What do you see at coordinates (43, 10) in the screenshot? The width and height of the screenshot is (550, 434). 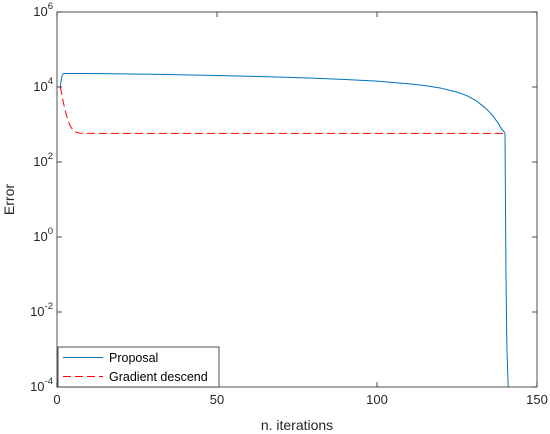 I see `y-tick-label: 10⁶` at bounding box center [43, 10].